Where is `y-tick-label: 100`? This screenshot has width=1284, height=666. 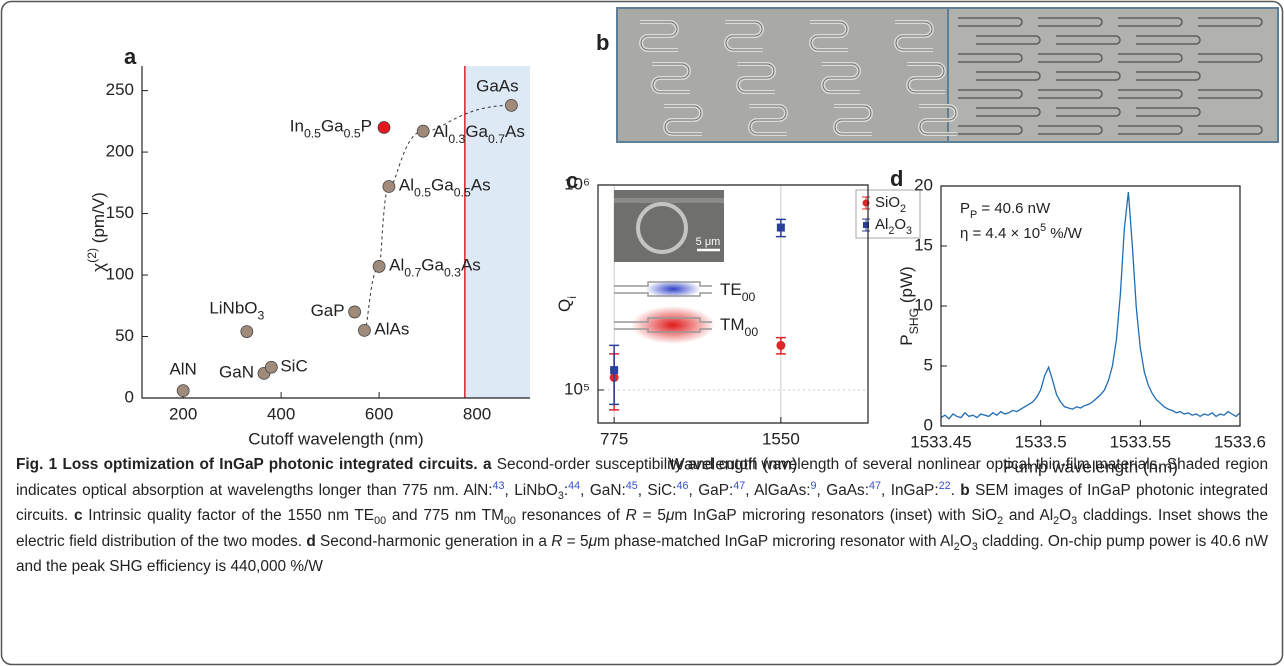 y-tick-label: 100 is located at coordinates (120, 274).